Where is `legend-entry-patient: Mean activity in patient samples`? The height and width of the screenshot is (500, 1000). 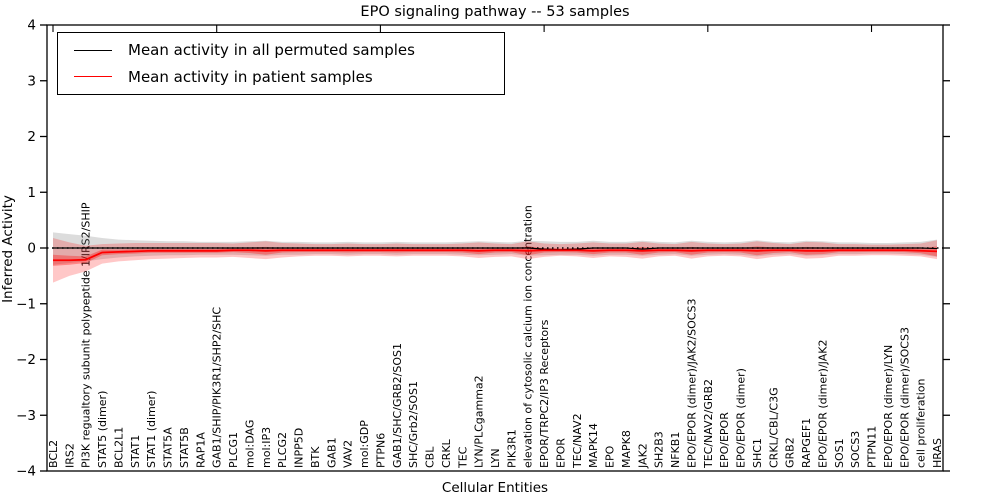
legend-entry-patient: Mean activity in patient samples is located at coordinates (281, 77).